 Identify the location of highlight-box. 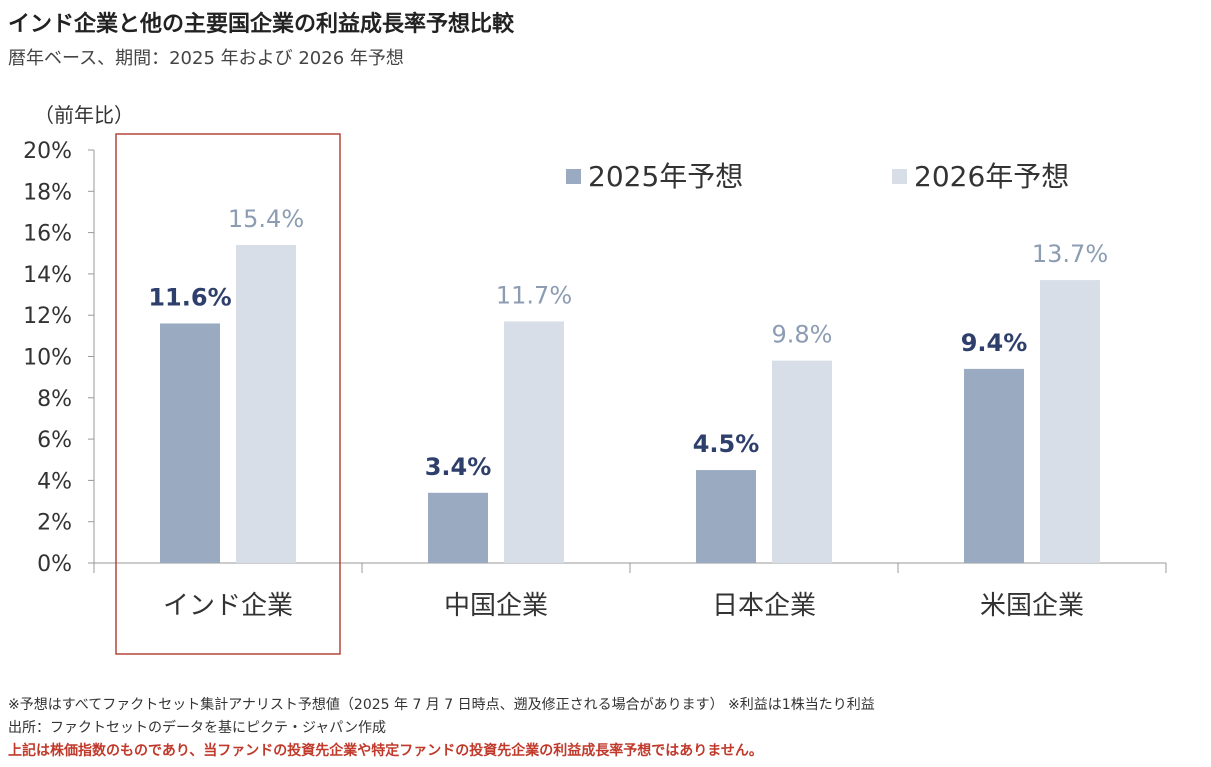
(228, 394).